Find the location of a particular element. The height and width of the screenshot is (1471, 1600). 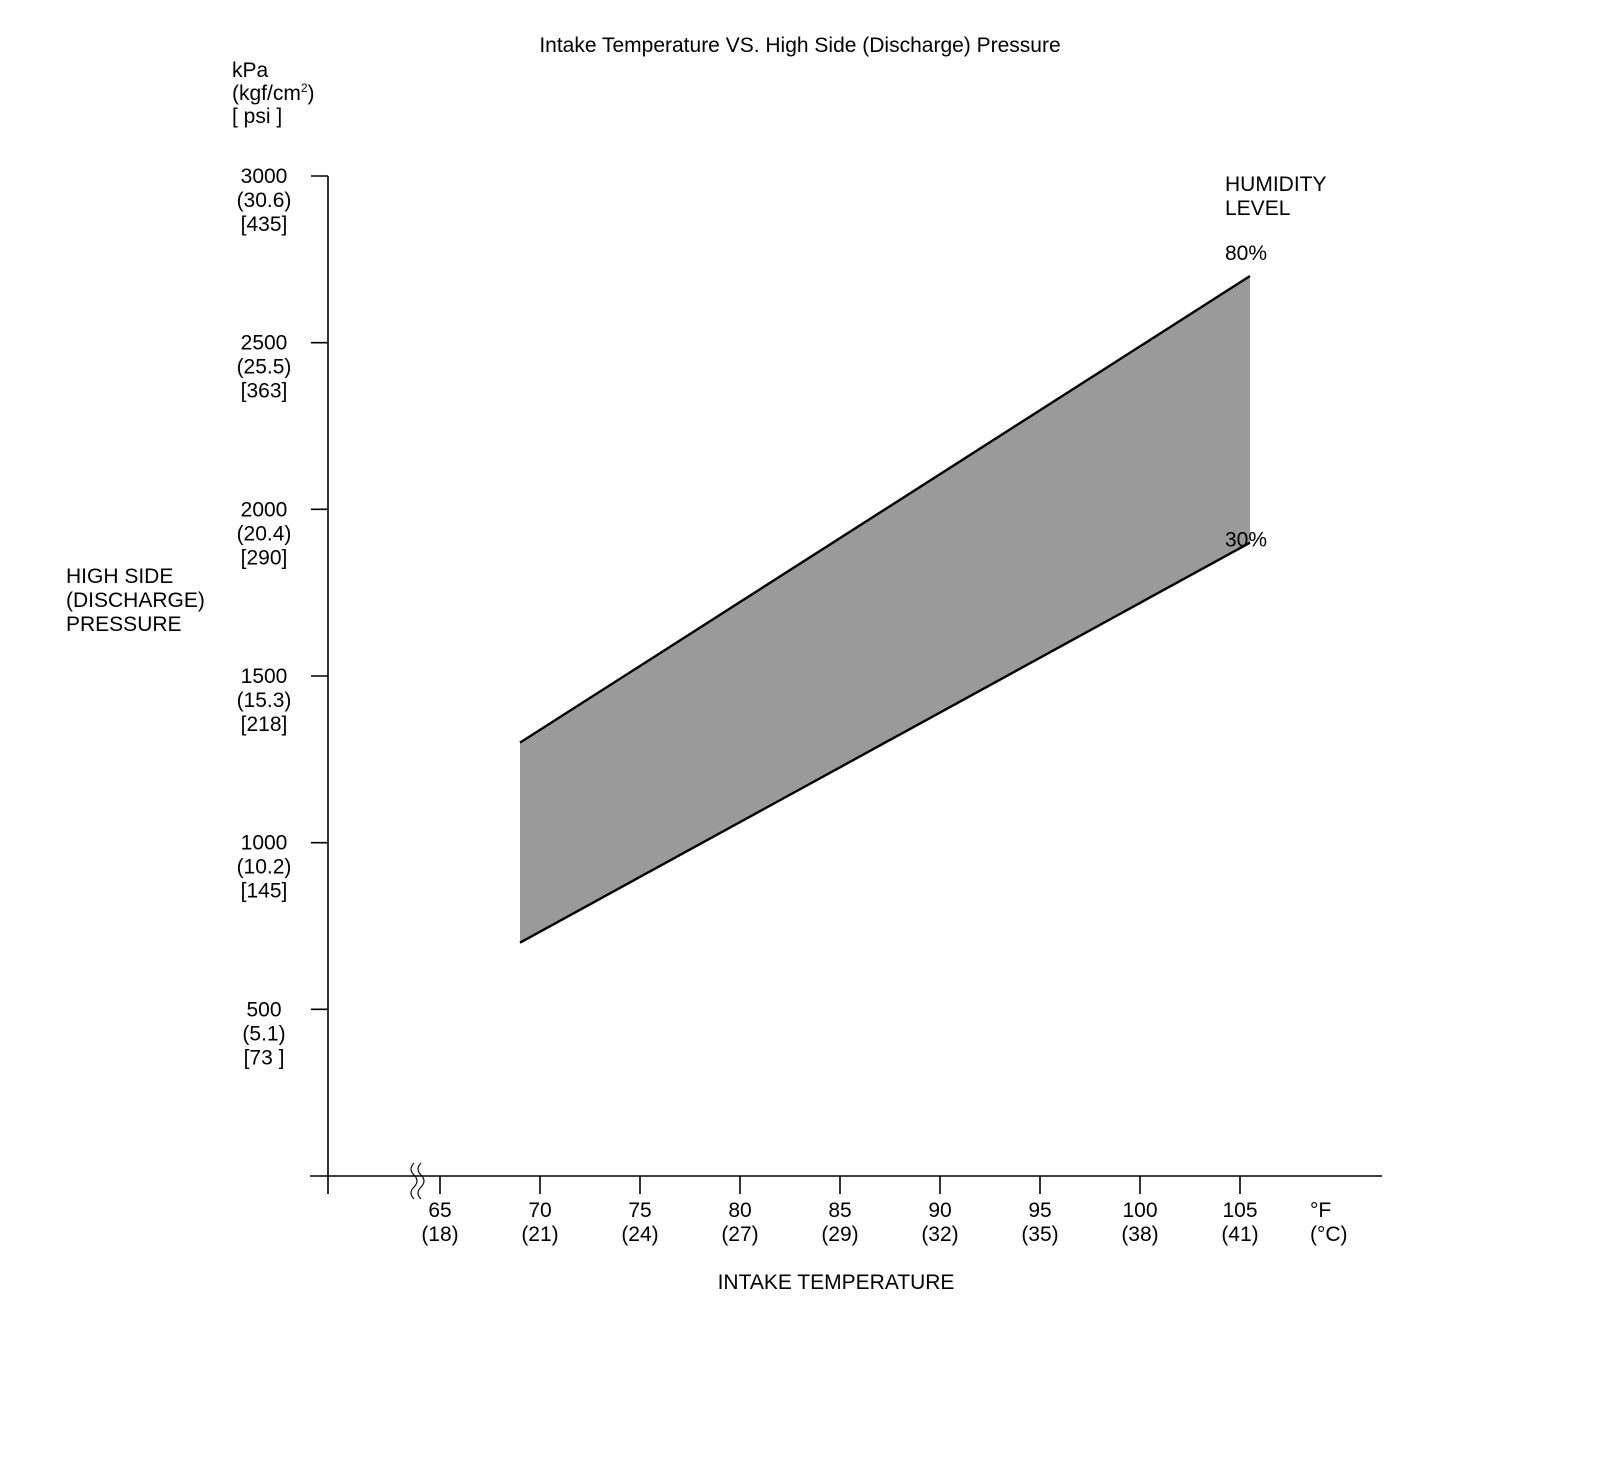

y-tick-label: [290] is located at coordinates (264, 557).